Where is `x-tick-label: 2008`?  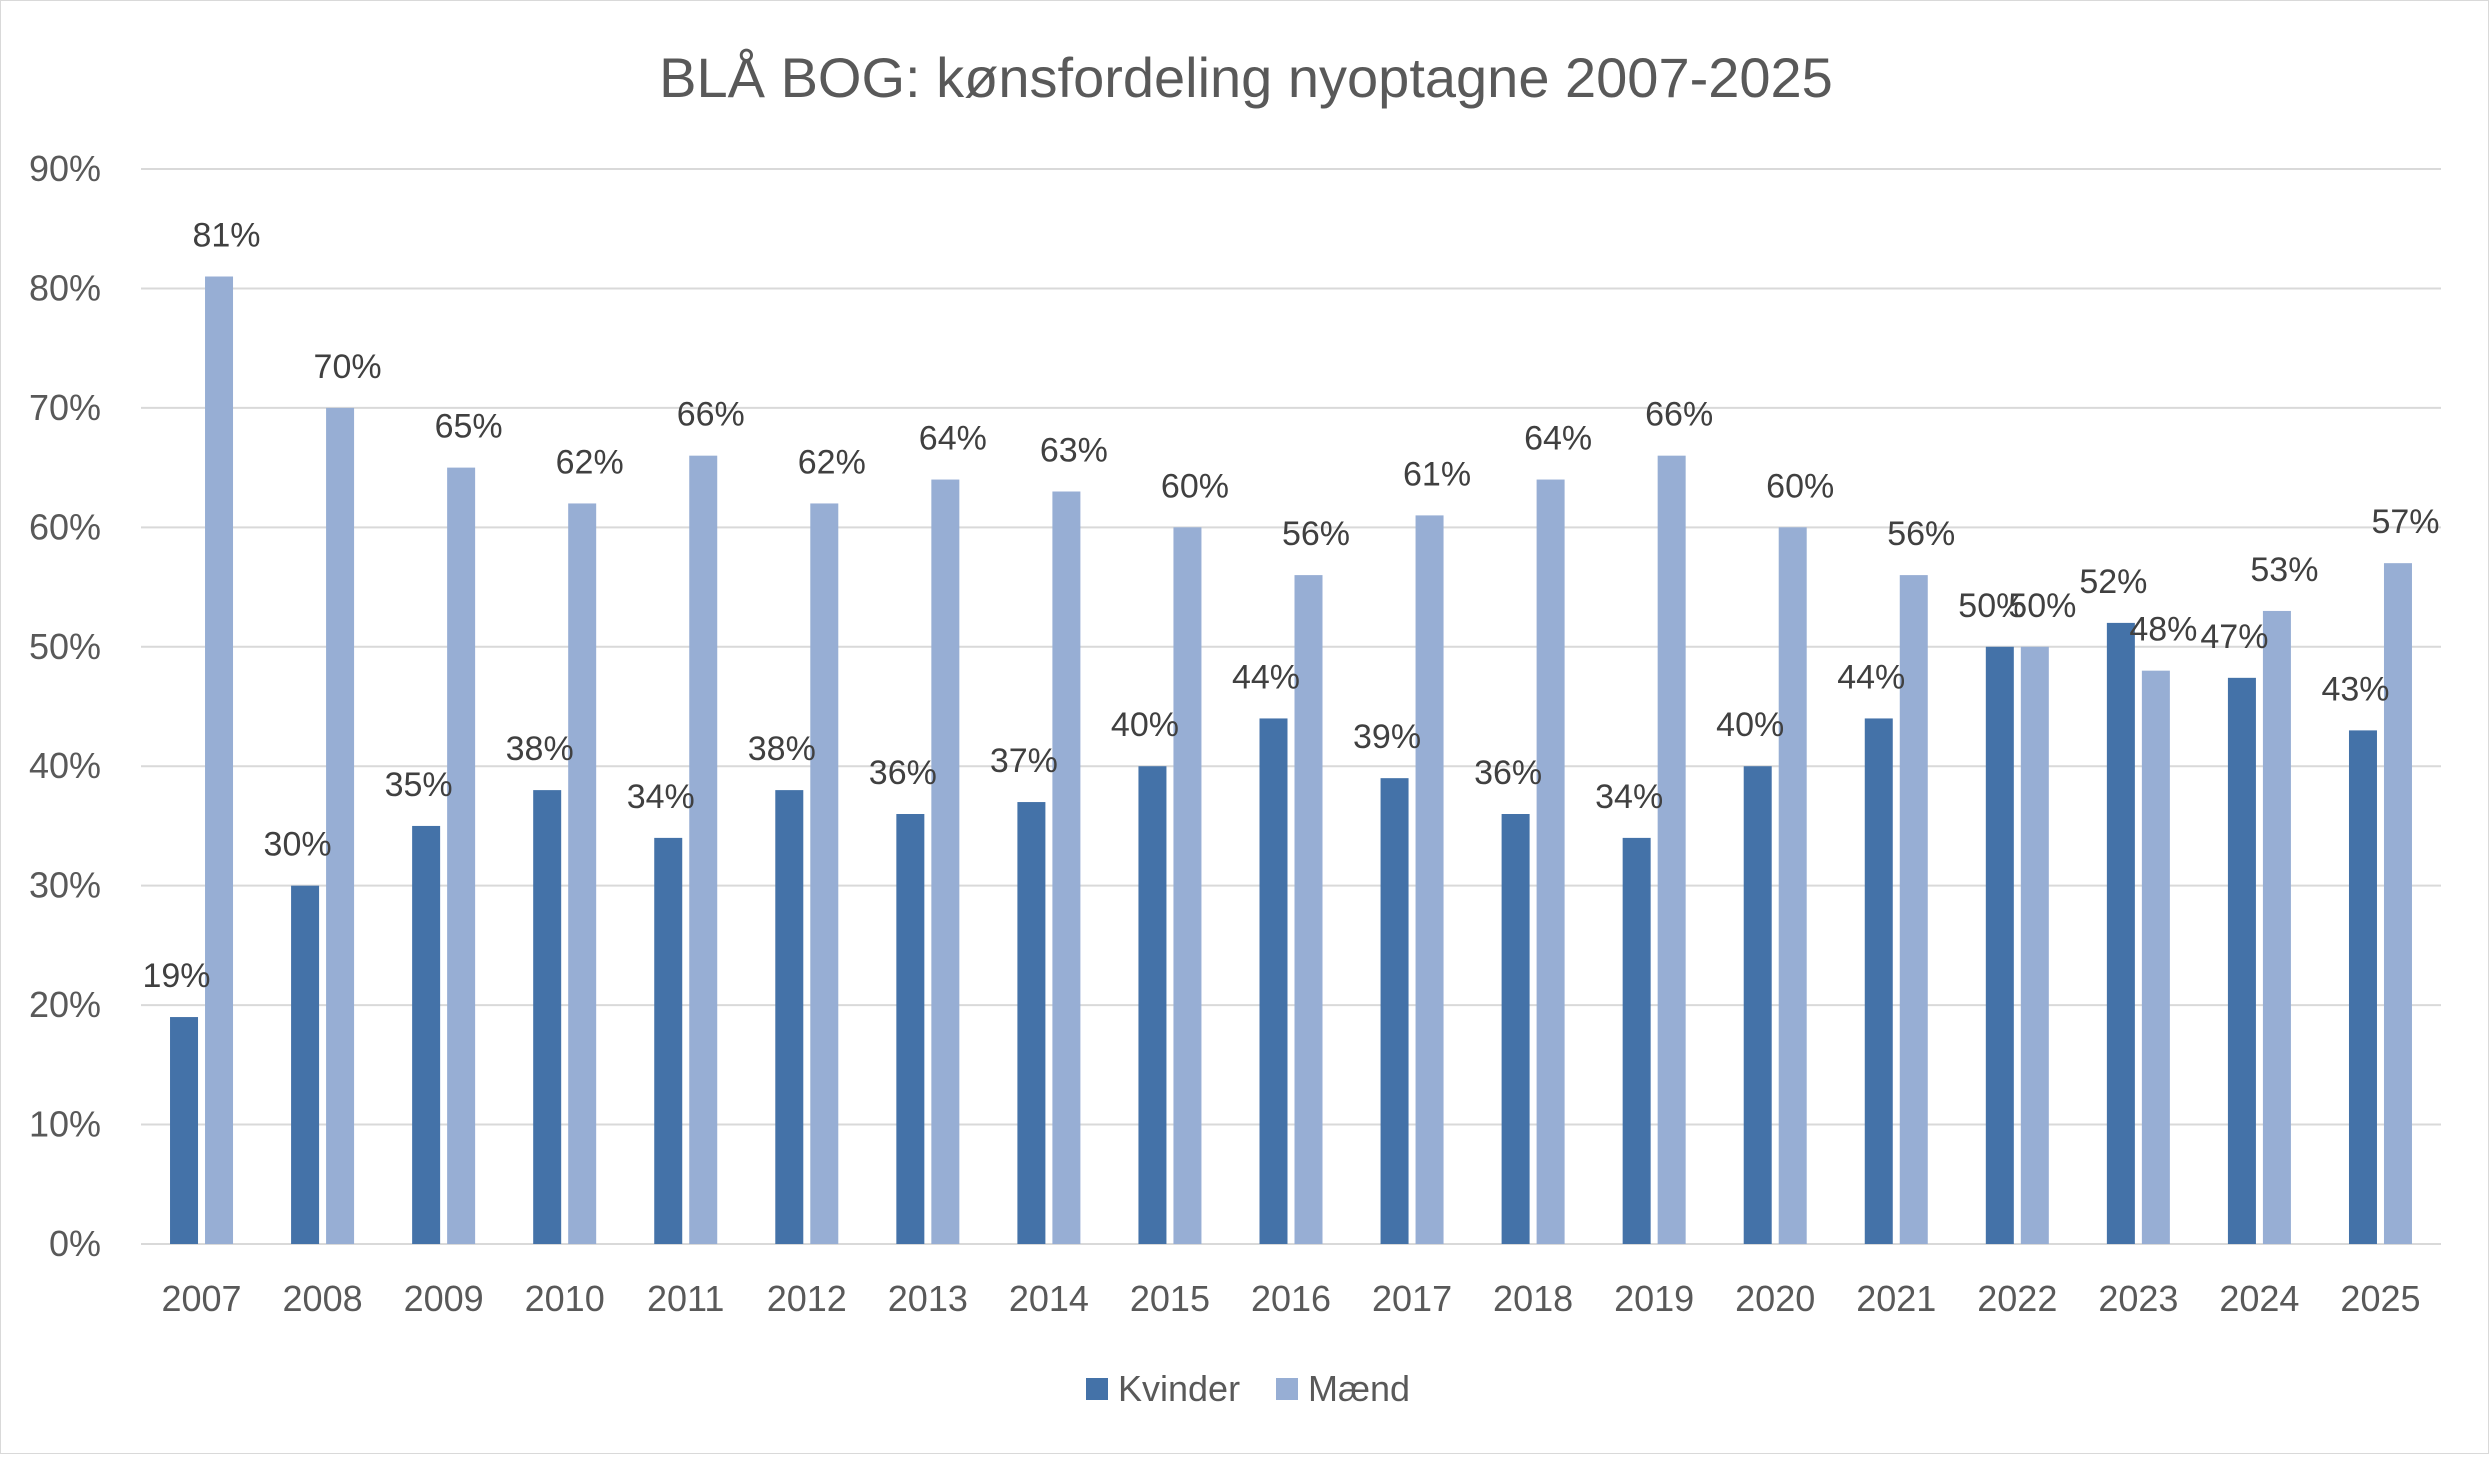 x-tick-label: 2008 is located at coordinates (323, 1298).